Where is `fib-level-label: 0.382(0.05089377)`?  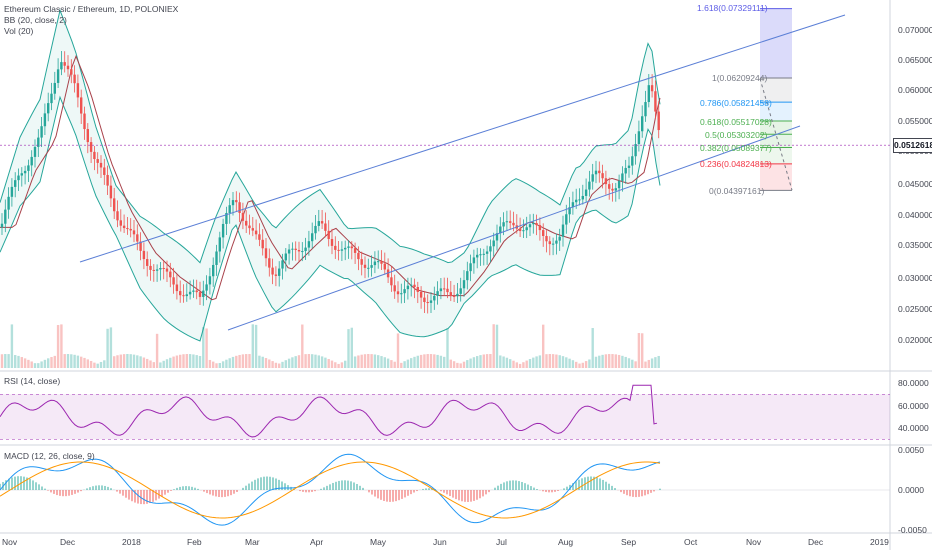
fib-level-label: 0.382(0.05089377) is located at coordinates (736, 148).